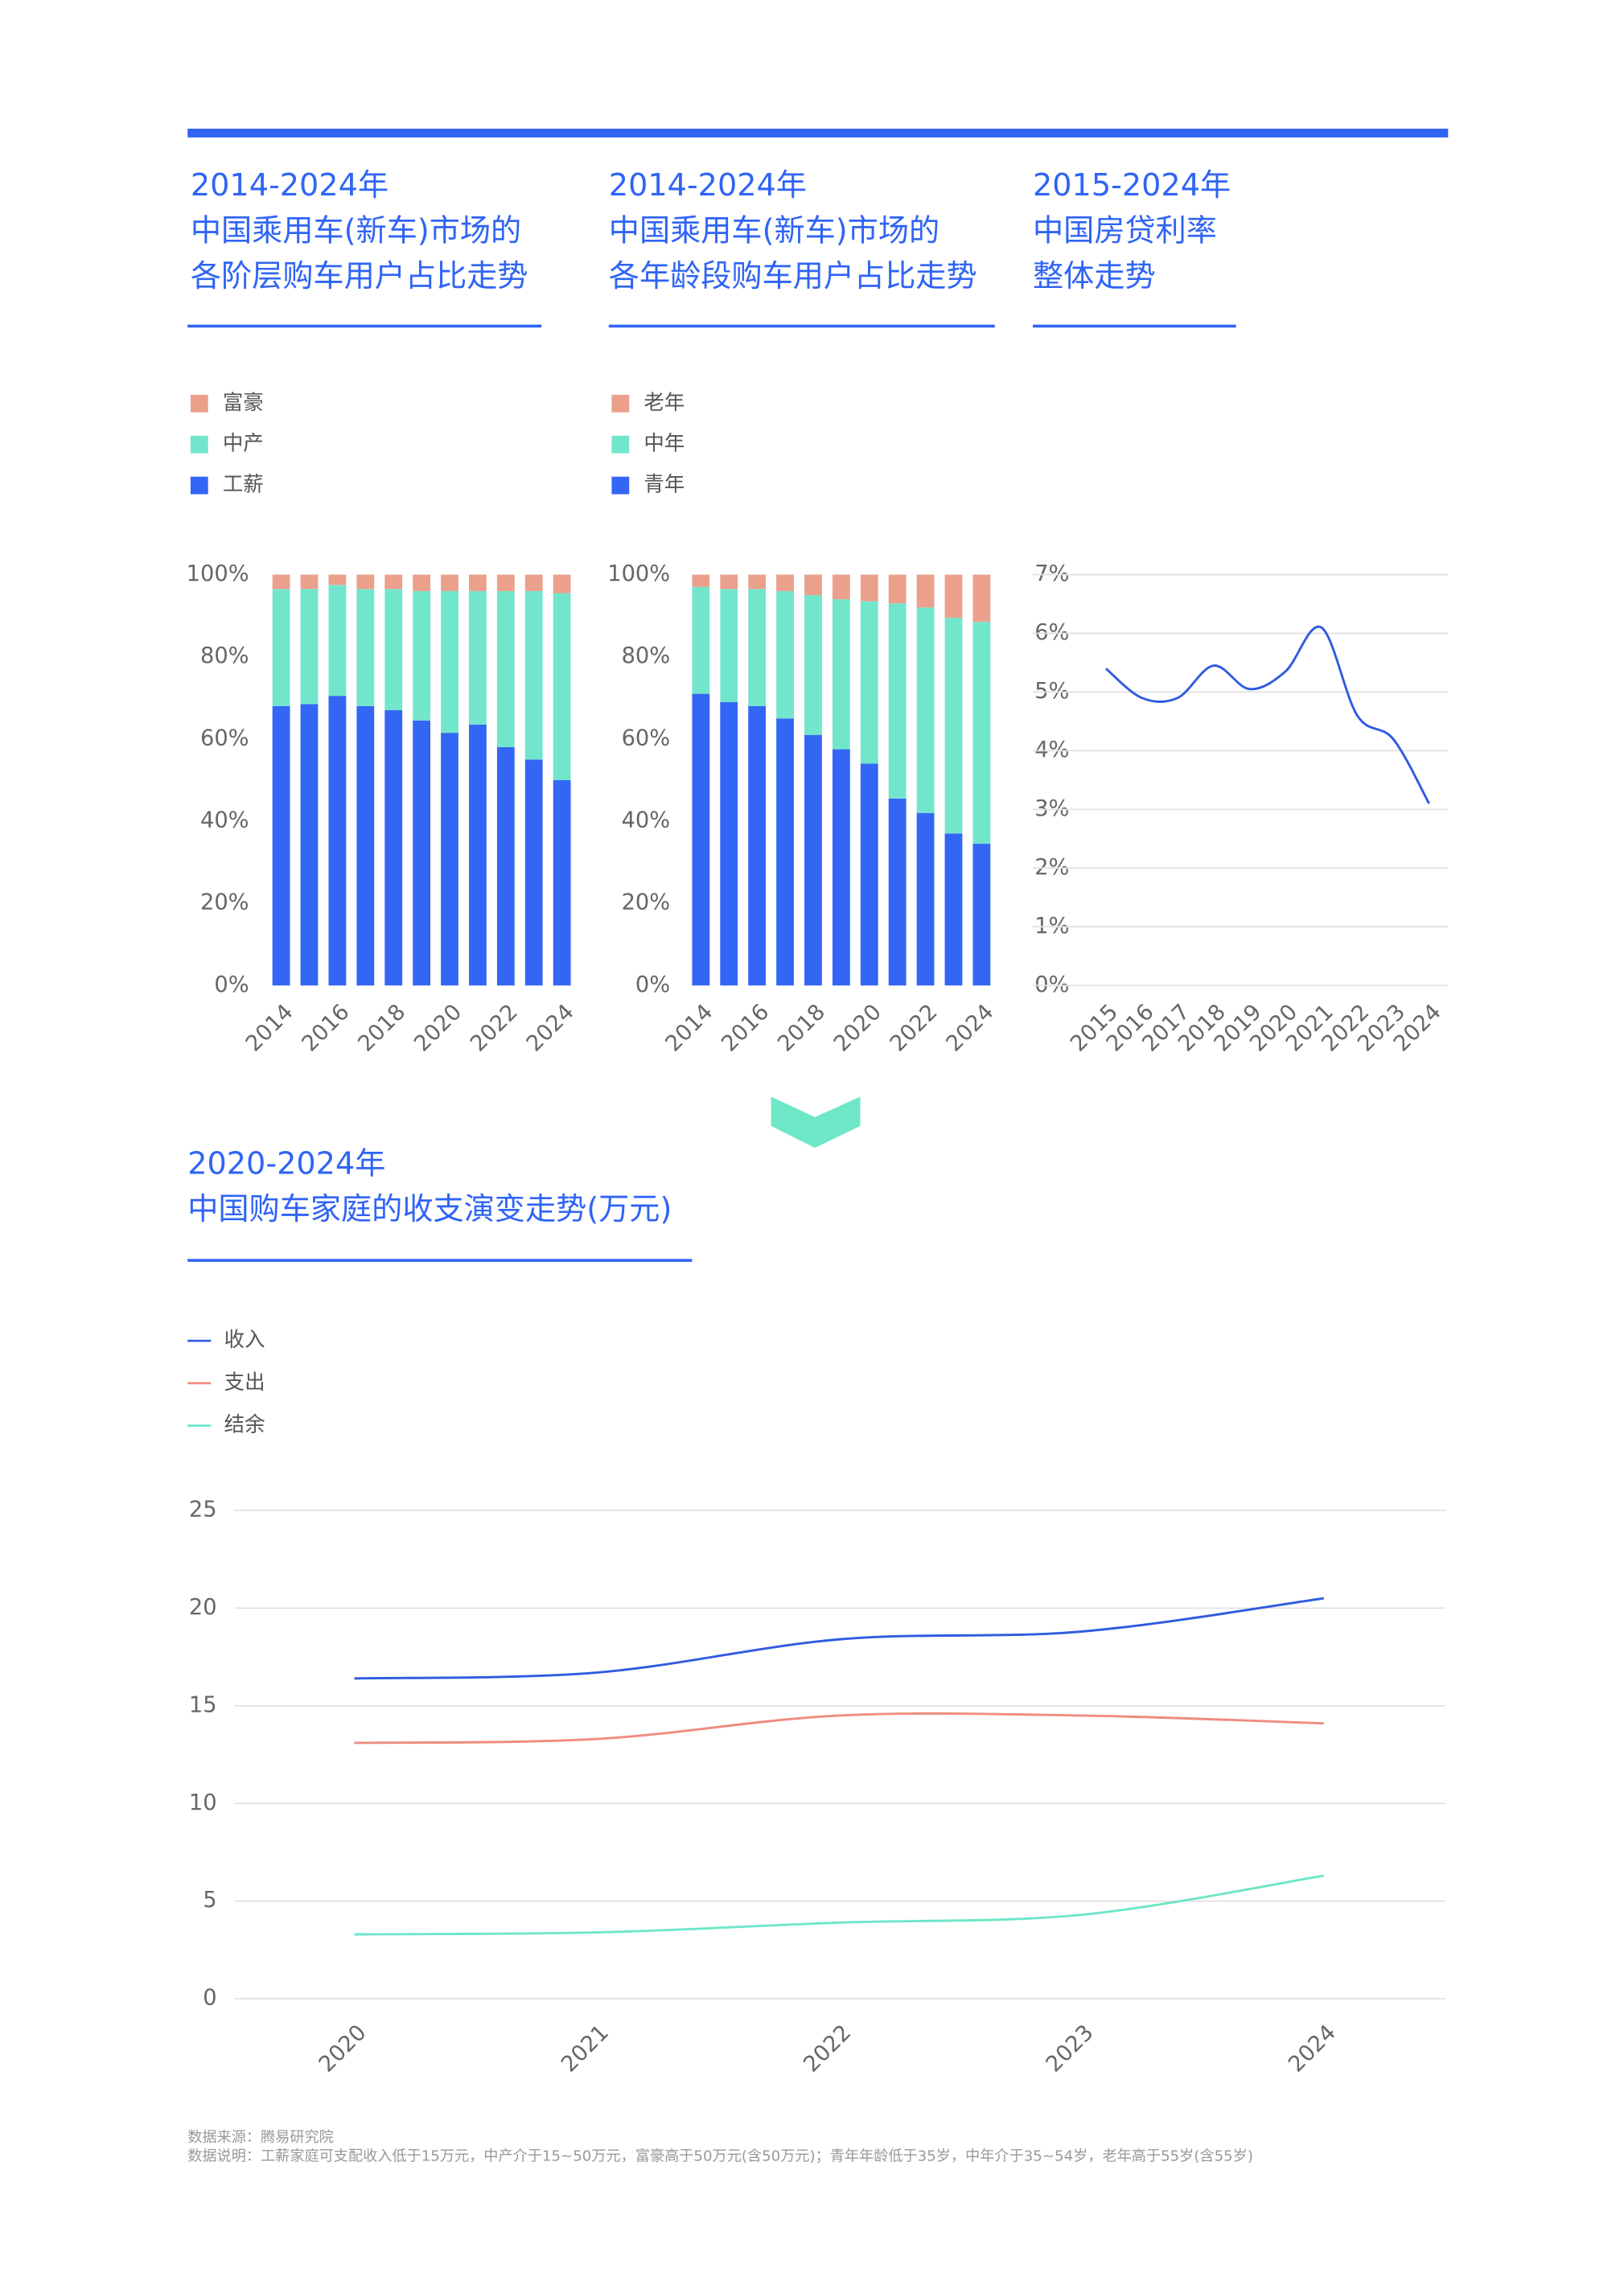 The height and width of the screenshot is (2281, 1624). Describe the element at coordinates (818, 133) in the screenshot. I see `top-rule` at that location.